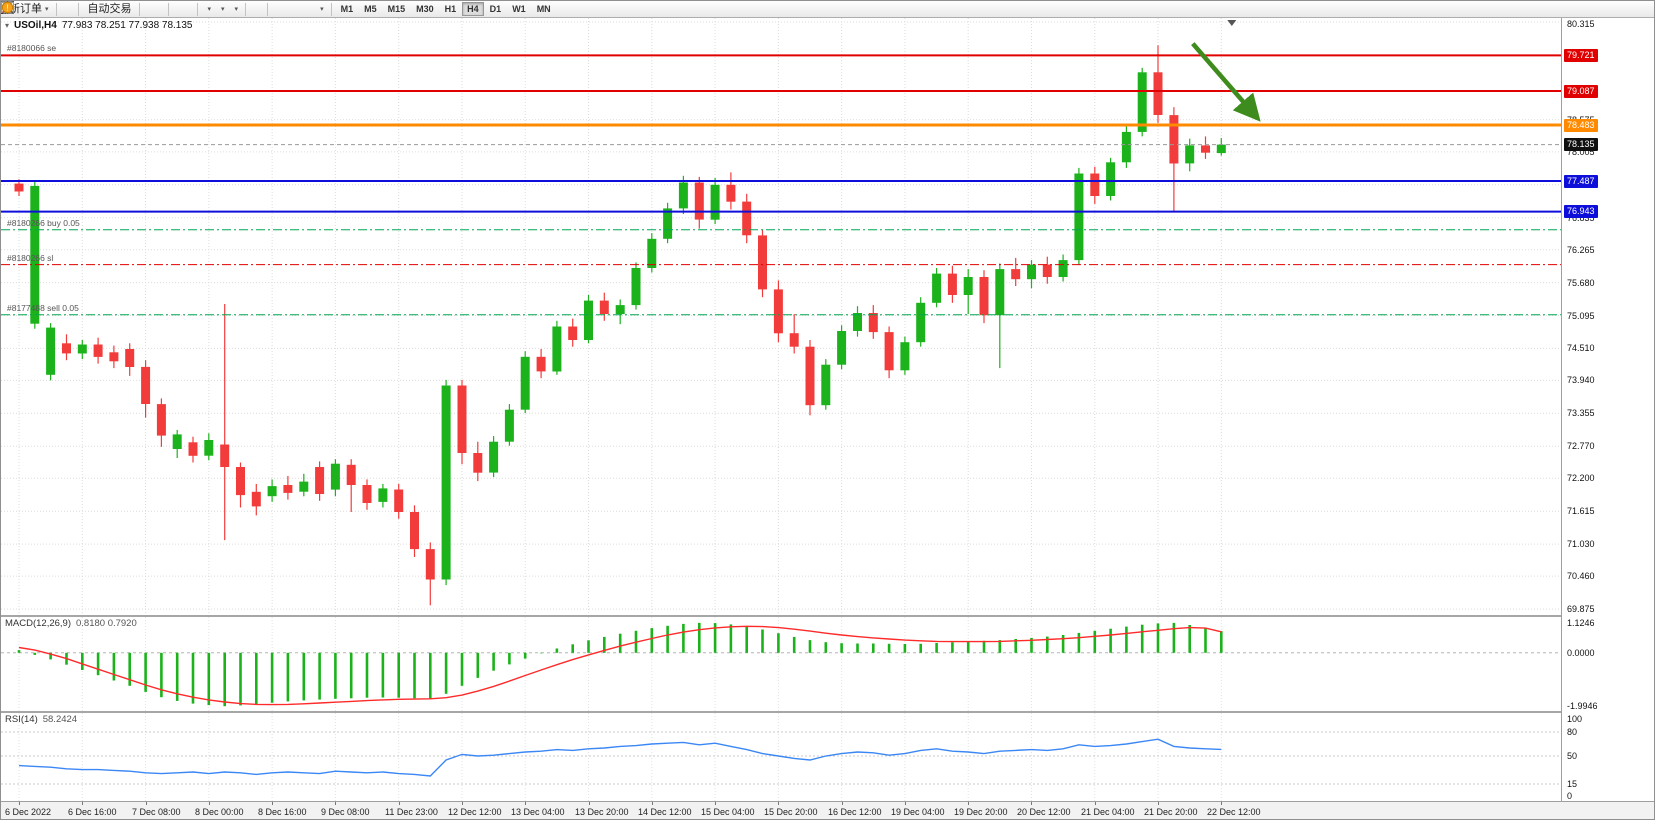 Image resolution: width=1655 pixels, height=820 pixels. I want to click on rsi-axis-label: 15, so click(1572, 784).